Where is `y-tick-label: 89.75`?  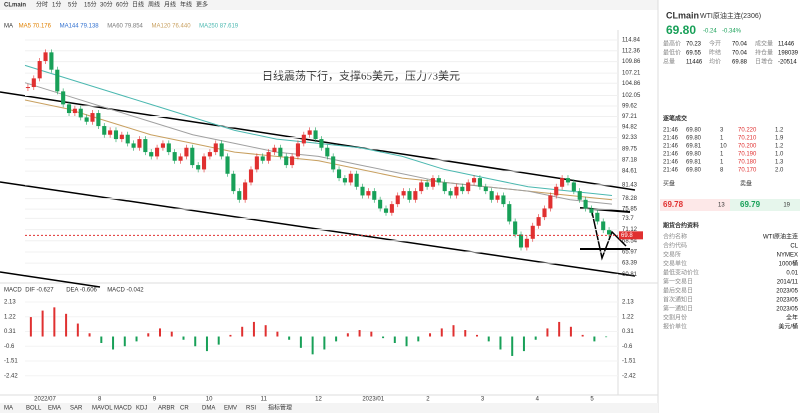
y-tick-label: 89.75 is located at coordinates (630, 149).